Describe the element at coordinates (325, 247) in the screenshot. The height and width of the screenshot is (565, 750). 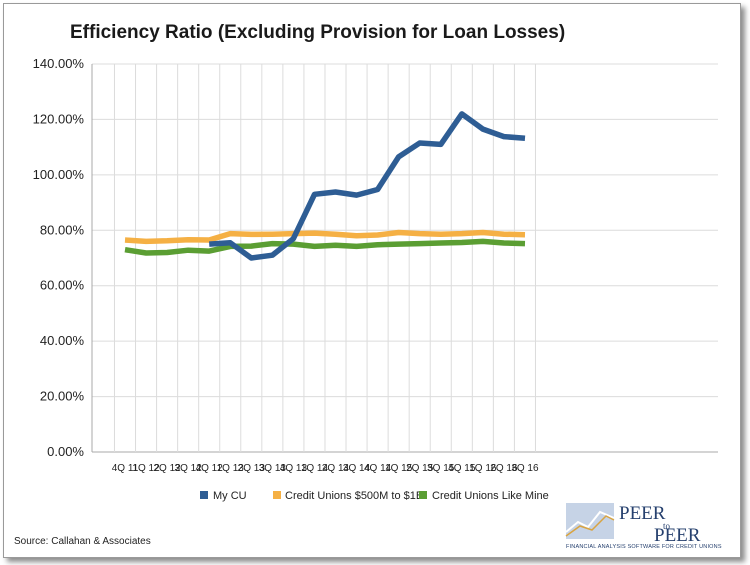
I see `series-line-credit-unions-like-mine` at that location.